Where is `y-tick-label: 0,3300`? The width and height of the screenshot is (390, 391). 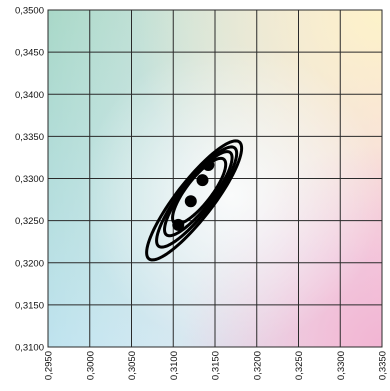
y-tick-label: 0,3300 is located at coordinates (29, 179).